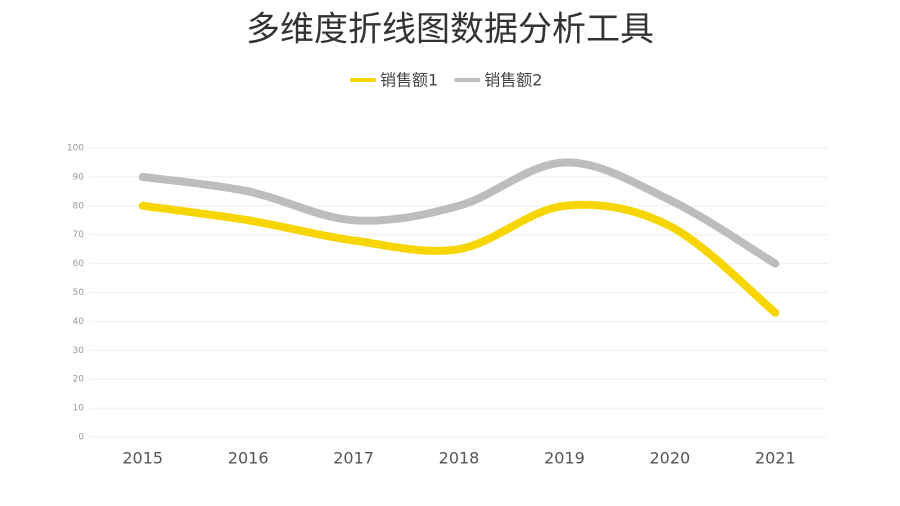  I want to click on y-tick-label: 20, so click(79, 380).